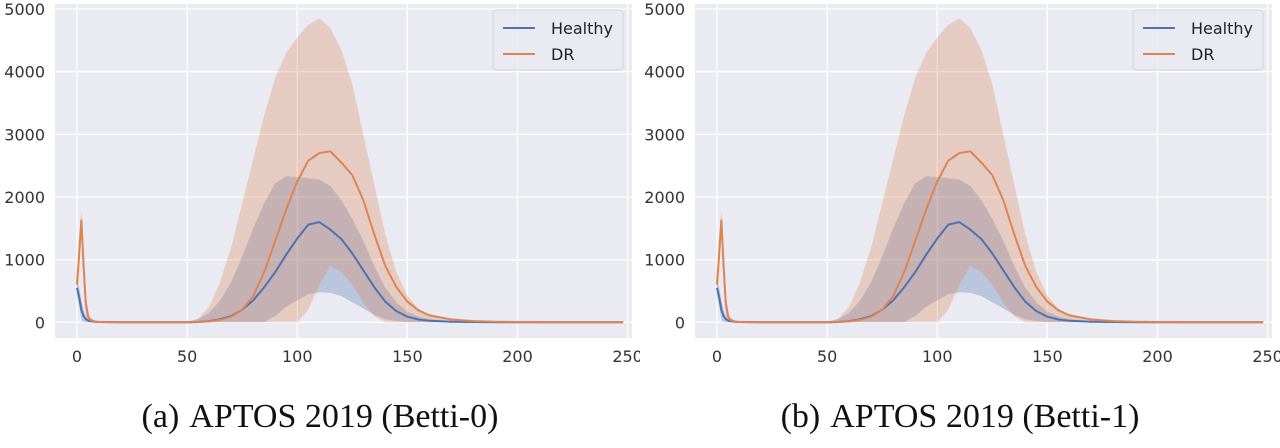  Describe the element at coordinates (985, 416) in the screenshot. I see `caption-b-text: APTOS 2019 (Betti-1)` at that location.